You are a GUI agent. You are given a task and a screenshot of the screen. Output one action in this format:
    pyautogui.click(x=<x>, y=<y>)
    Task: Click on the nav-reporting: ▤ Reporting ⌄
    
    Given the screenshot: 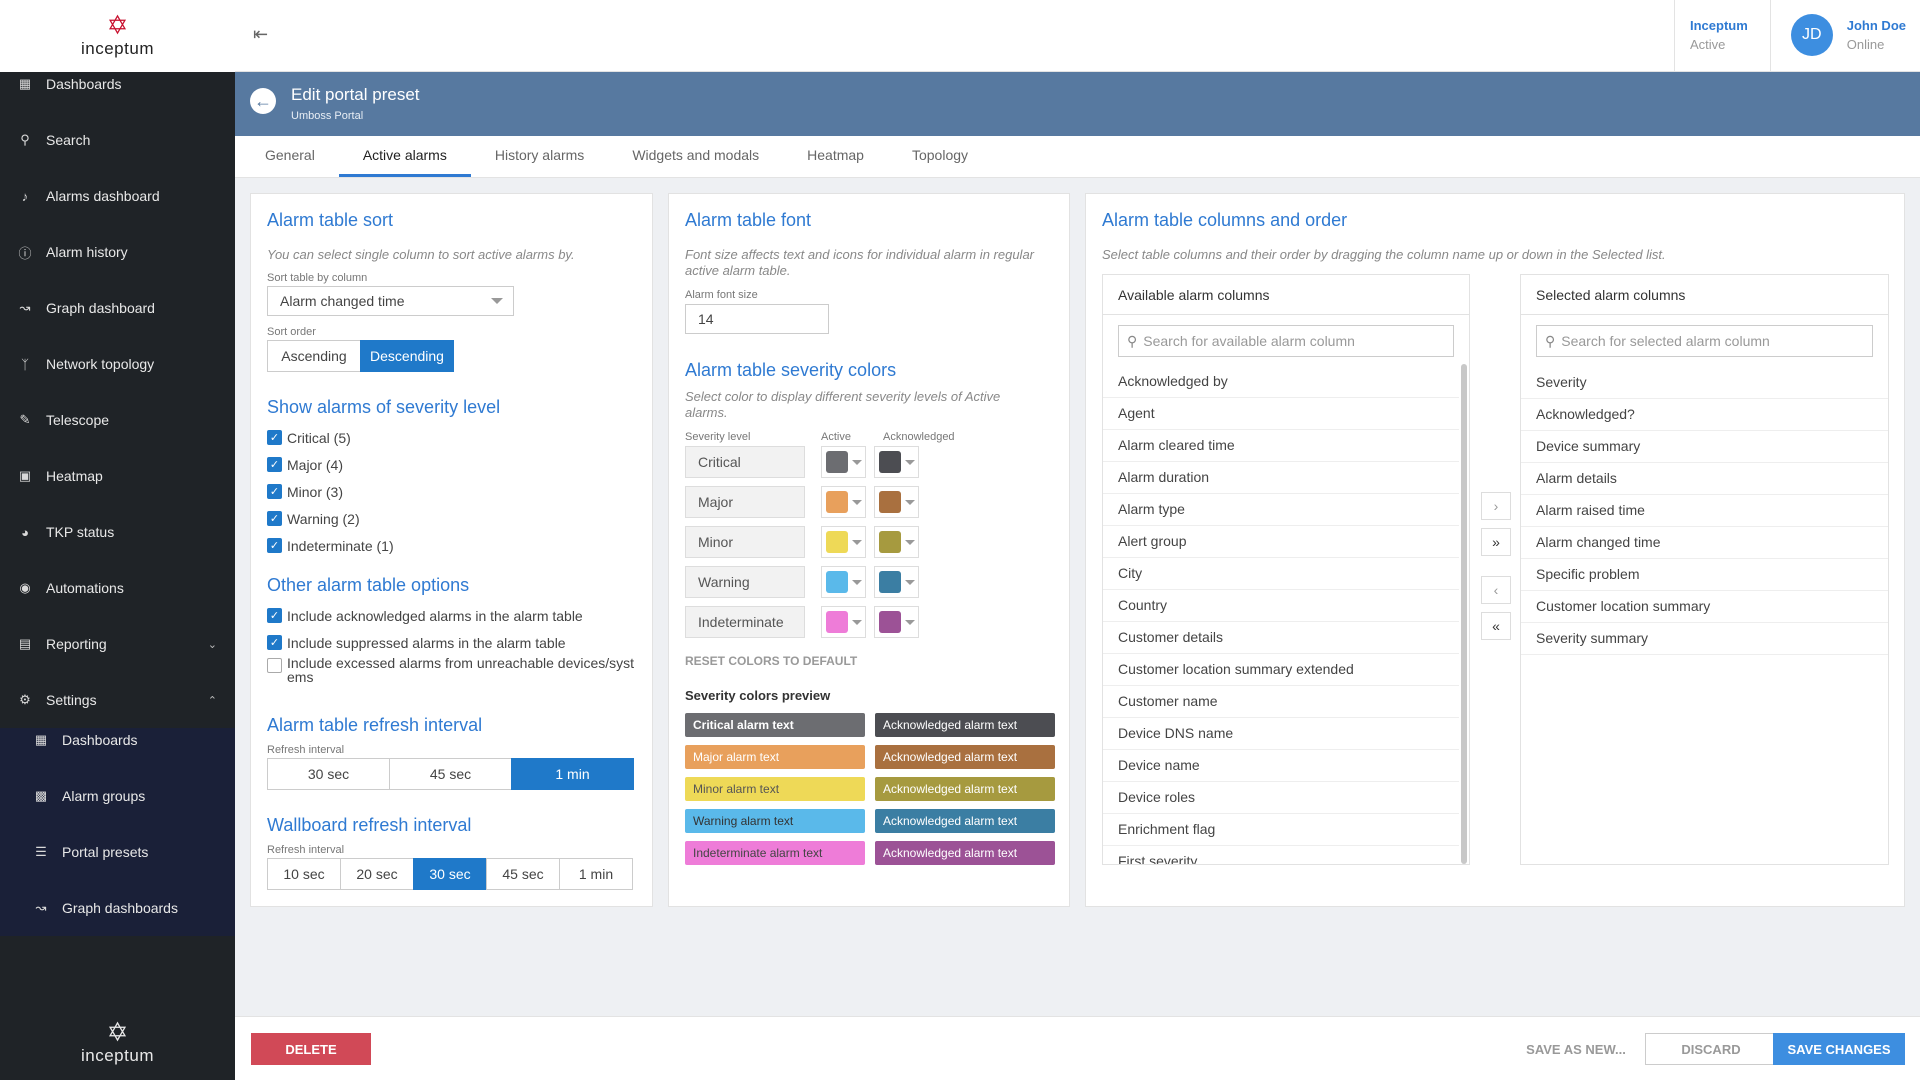 What is the action you would take?
    pyautogui.click(x=117, y=644)
    